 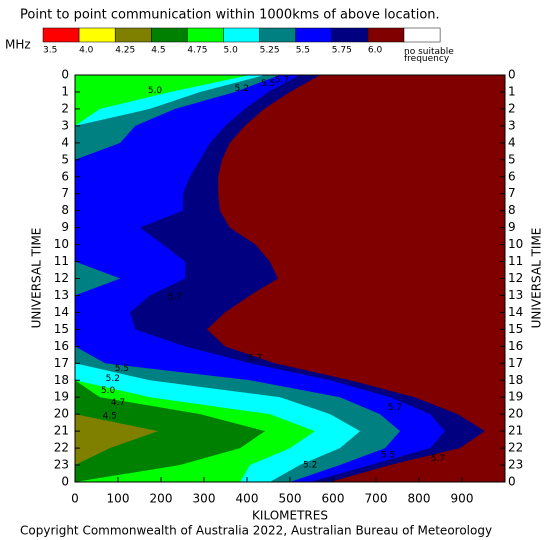 I want to click on x-tick-label: 100, so click(x=118, y=499).